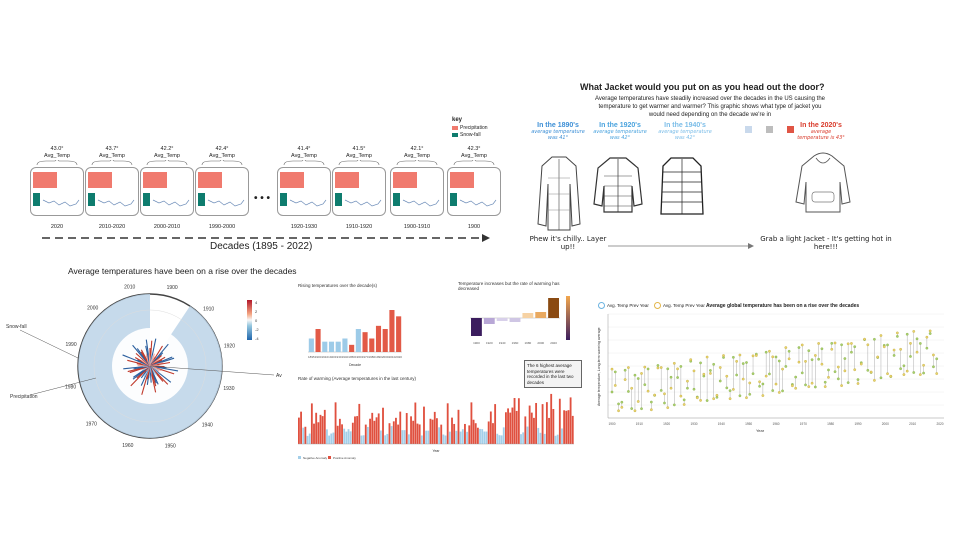  Describe the element at coordinates (167, 156) in the screenshot. I see `card-avg-label: Avg_Temp` at that location.